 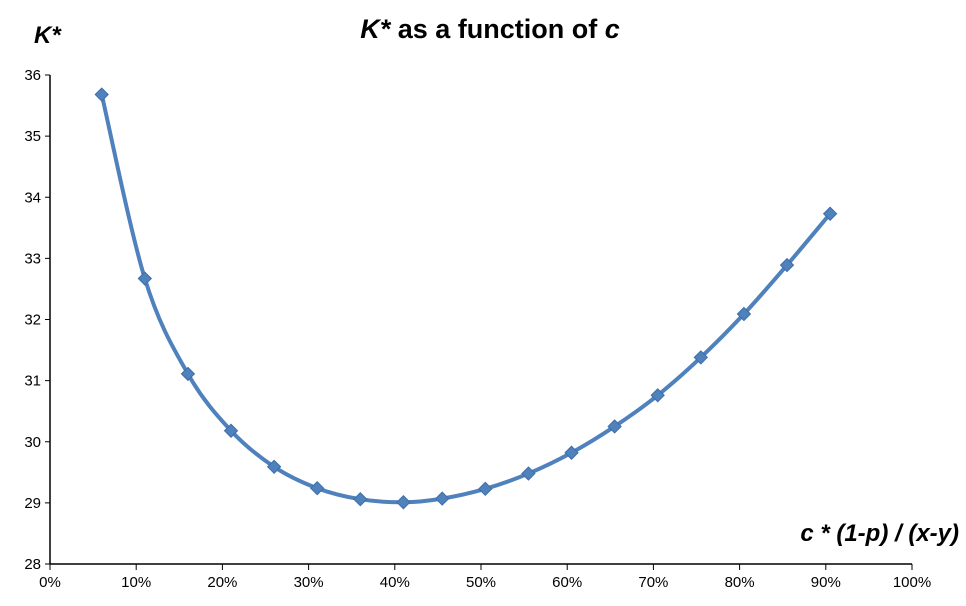 I want to click on y-tick-label: 34, so click(x=32, y=197).